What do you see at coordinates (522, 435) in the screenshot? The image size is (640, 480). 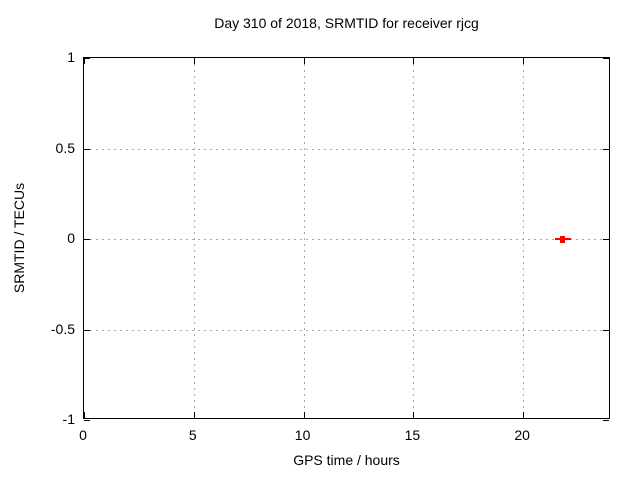 I see `x-tick-label: 20` at bounding box center [522, 435].